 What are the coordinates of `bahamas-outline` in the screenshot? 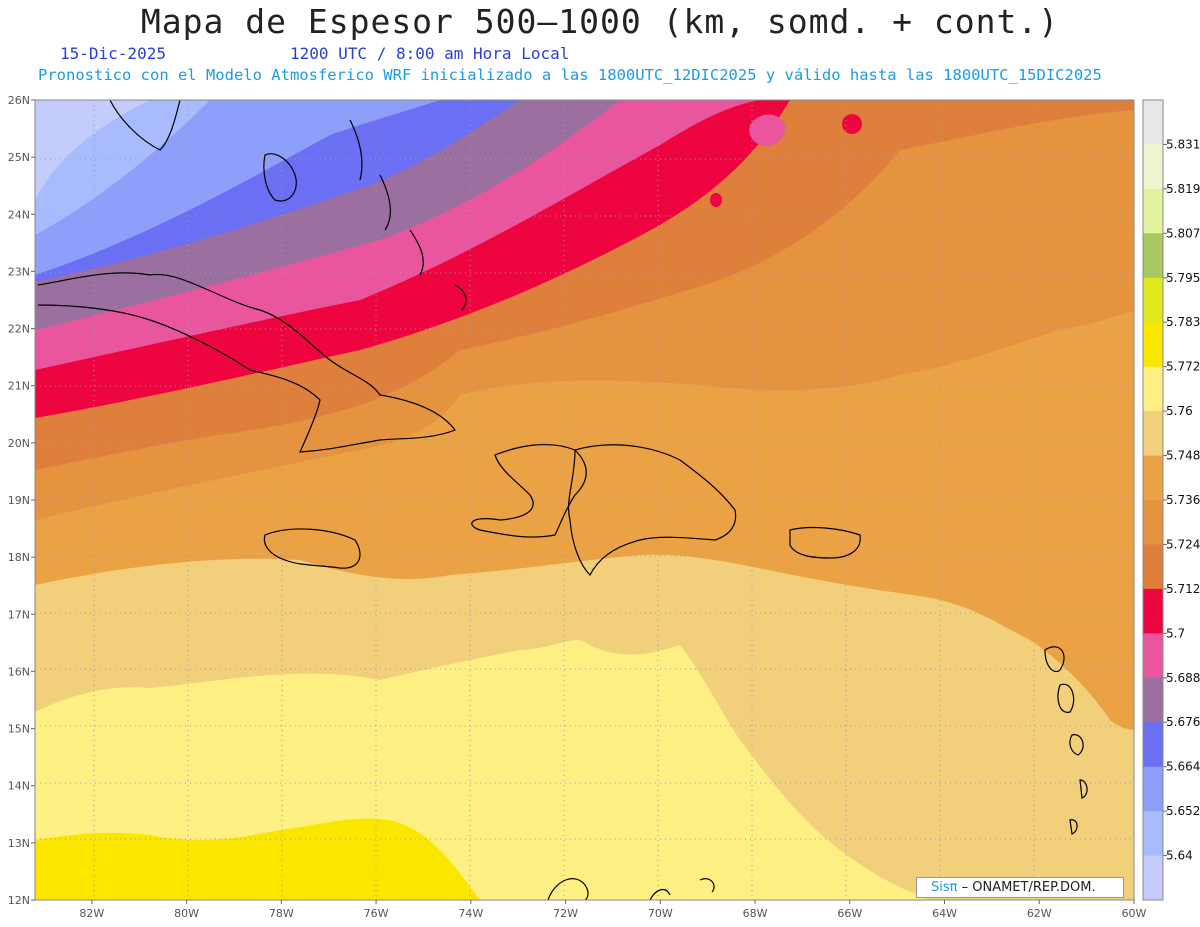 It's located at (408, 215).